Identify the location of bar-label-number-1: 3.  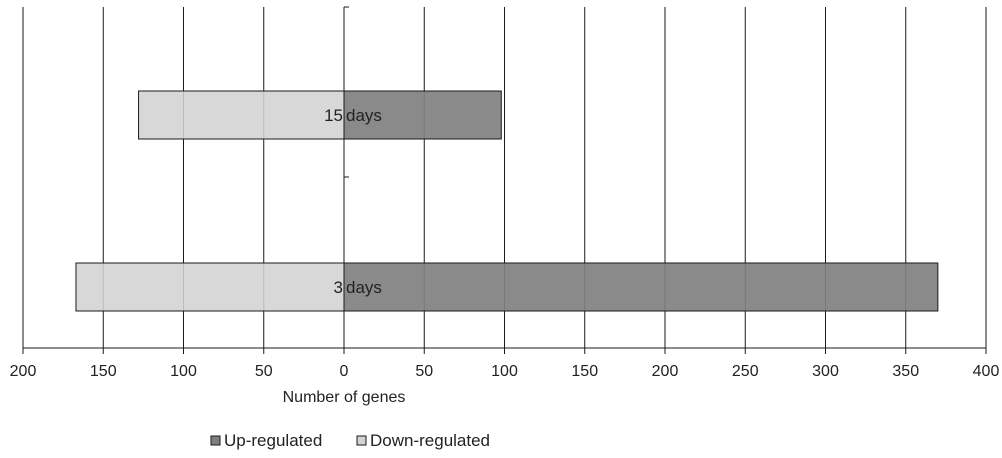
(338, 287).